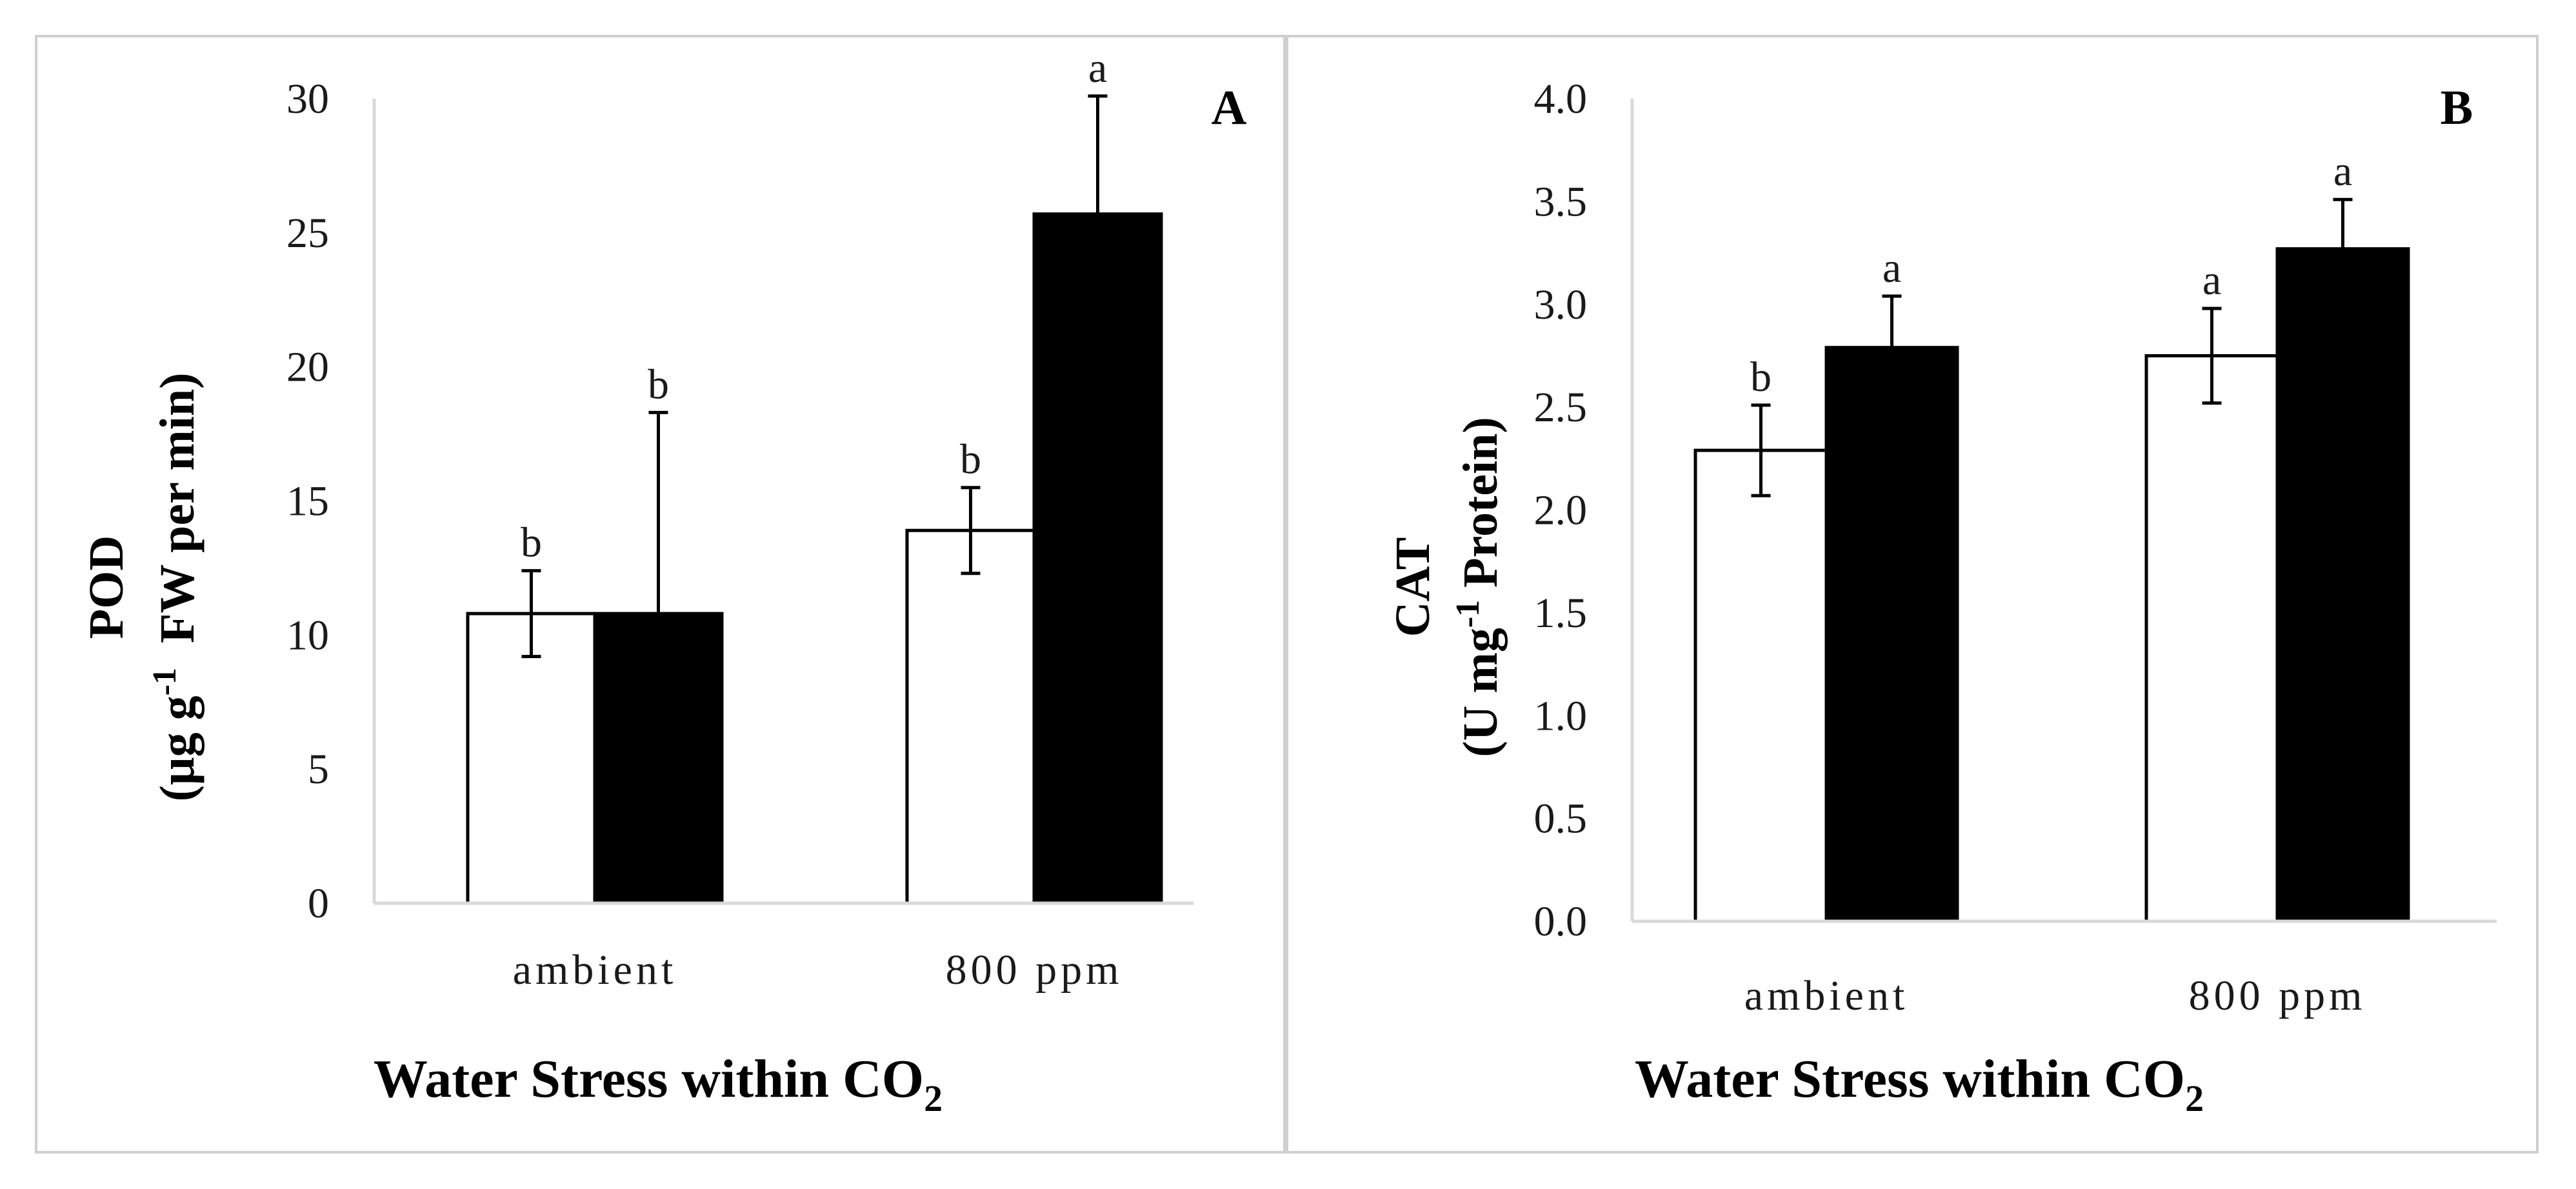 The width and height of the screenshot is (2576, 1189). Describe the element at coordinates (307, 99) in the screenshot. I see `panel-a-y-tick-label: 30` at that location.